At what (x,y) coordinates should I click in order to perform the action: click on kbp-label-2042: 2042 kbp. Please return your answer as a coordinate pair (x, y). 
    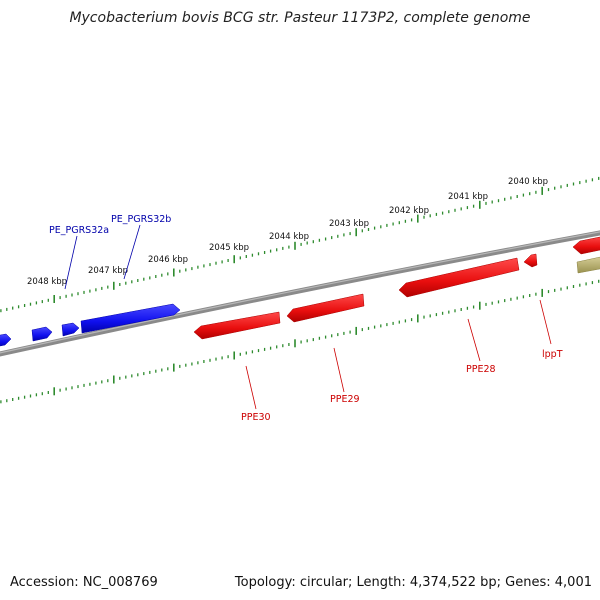
    Looking at the image, I should click on (409, 211).